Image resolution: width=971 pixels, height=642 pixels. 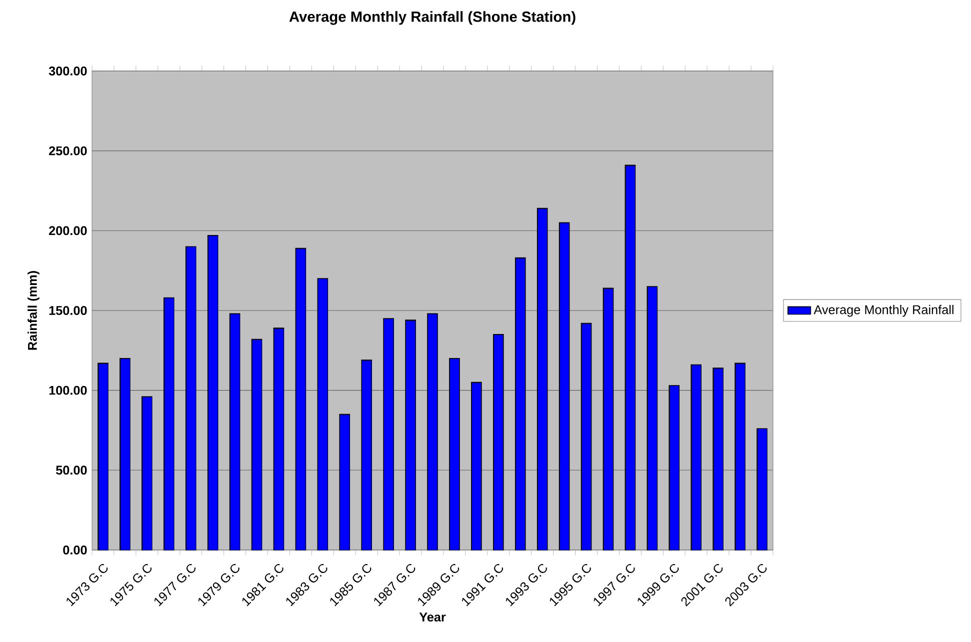 What do you see at coordinates (71, 470) in the screenshot?
I see `y-tick-label: 50.00` at bounding box center [71, 470].